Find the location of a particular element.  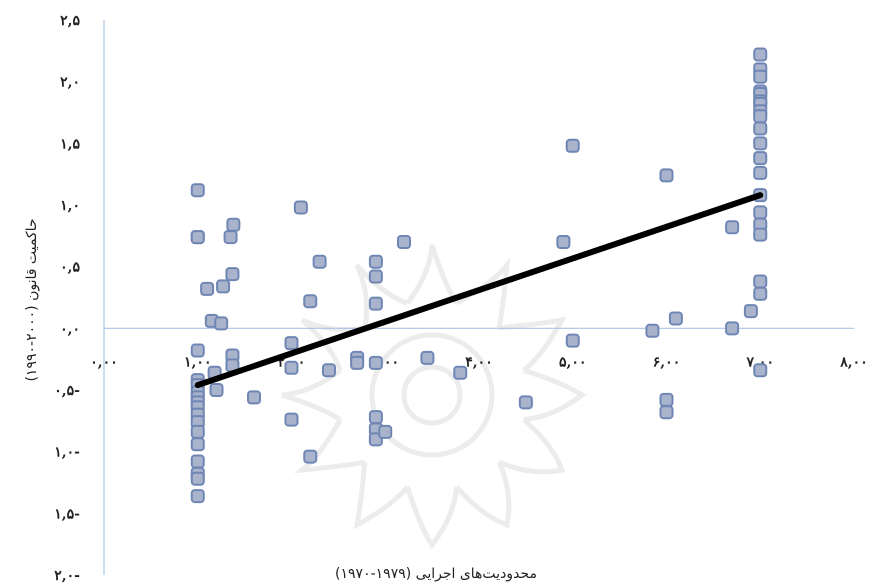

x-tick-label: ۱,۰۰ is located at coordinates (197, 362).